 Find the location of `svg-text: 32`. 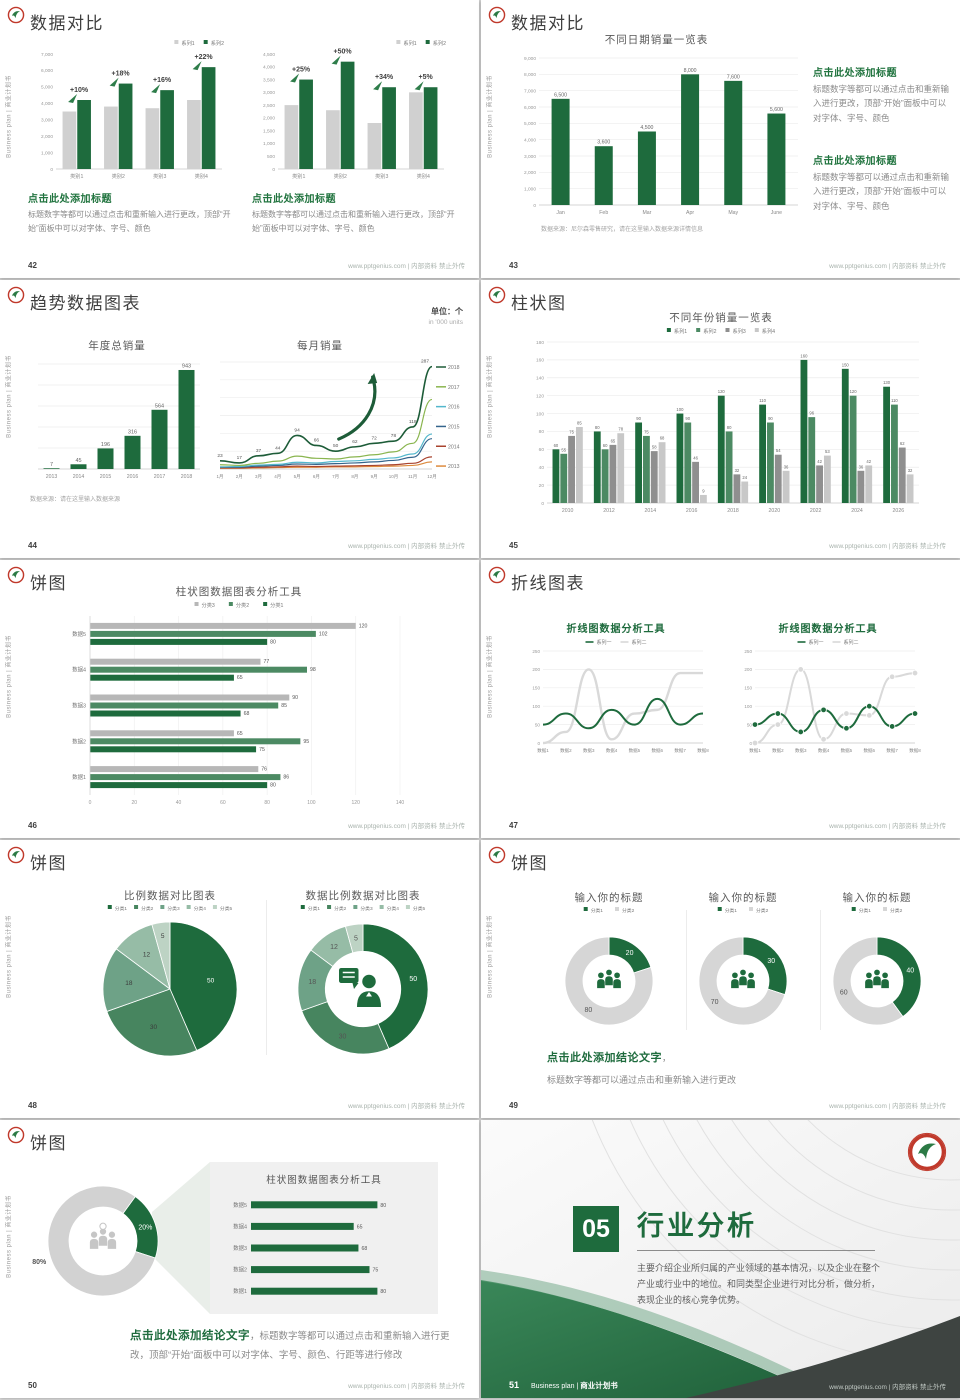

svg-text: 32 is located at coordinates (737, 470).